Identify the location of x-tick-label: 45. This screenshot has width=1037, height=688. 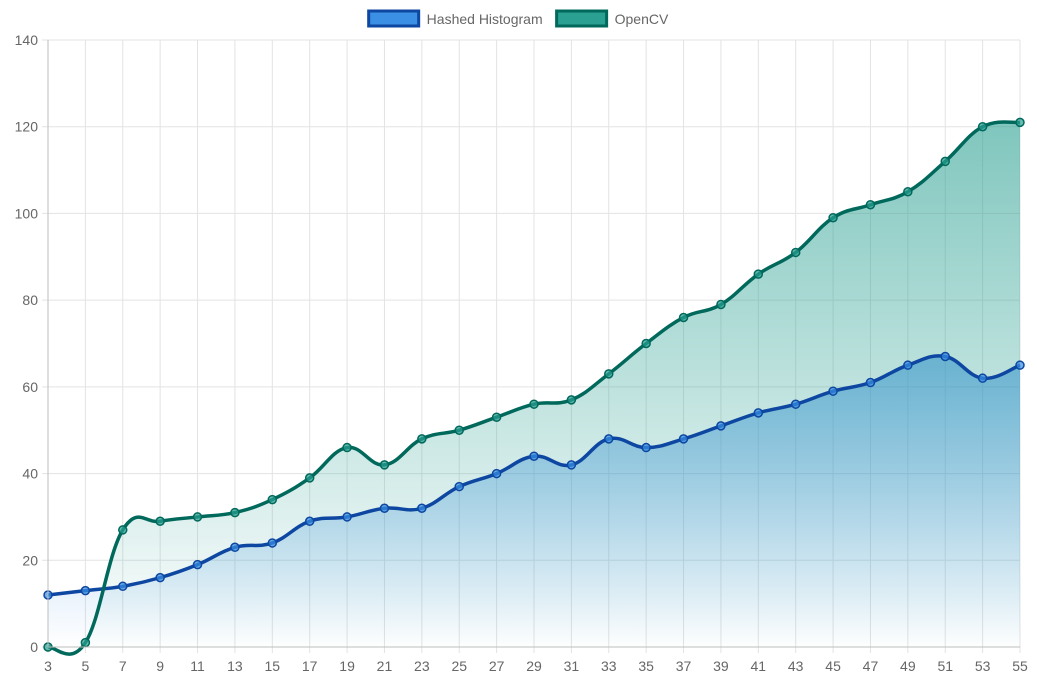
(833, 666).